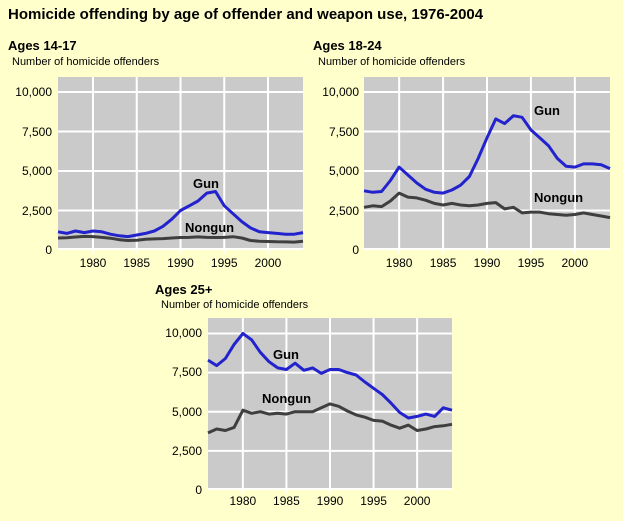  I want to click on chart-title: Ages 18-24, so click(347, 45).